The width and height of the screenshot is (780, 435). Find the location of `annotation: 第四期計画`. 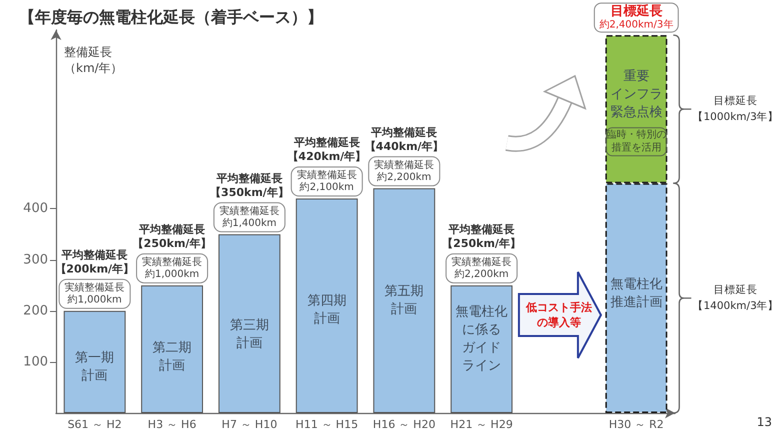

annotation: 第四期計画 is located at coordinates (326, 310).